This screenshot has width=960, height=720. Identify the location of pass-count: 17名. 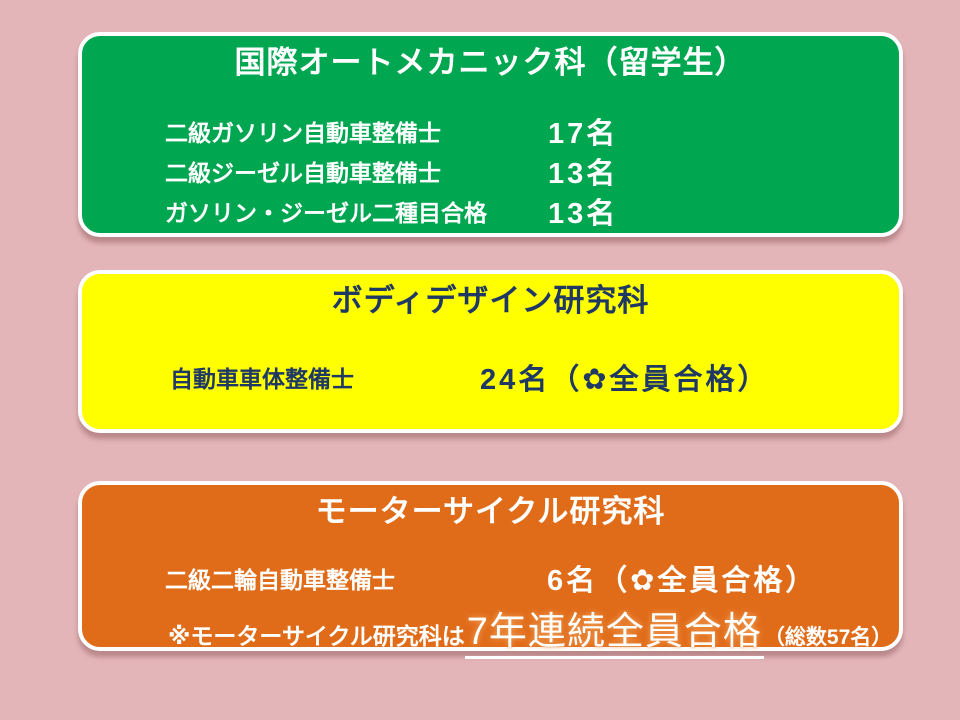
(583, 134).